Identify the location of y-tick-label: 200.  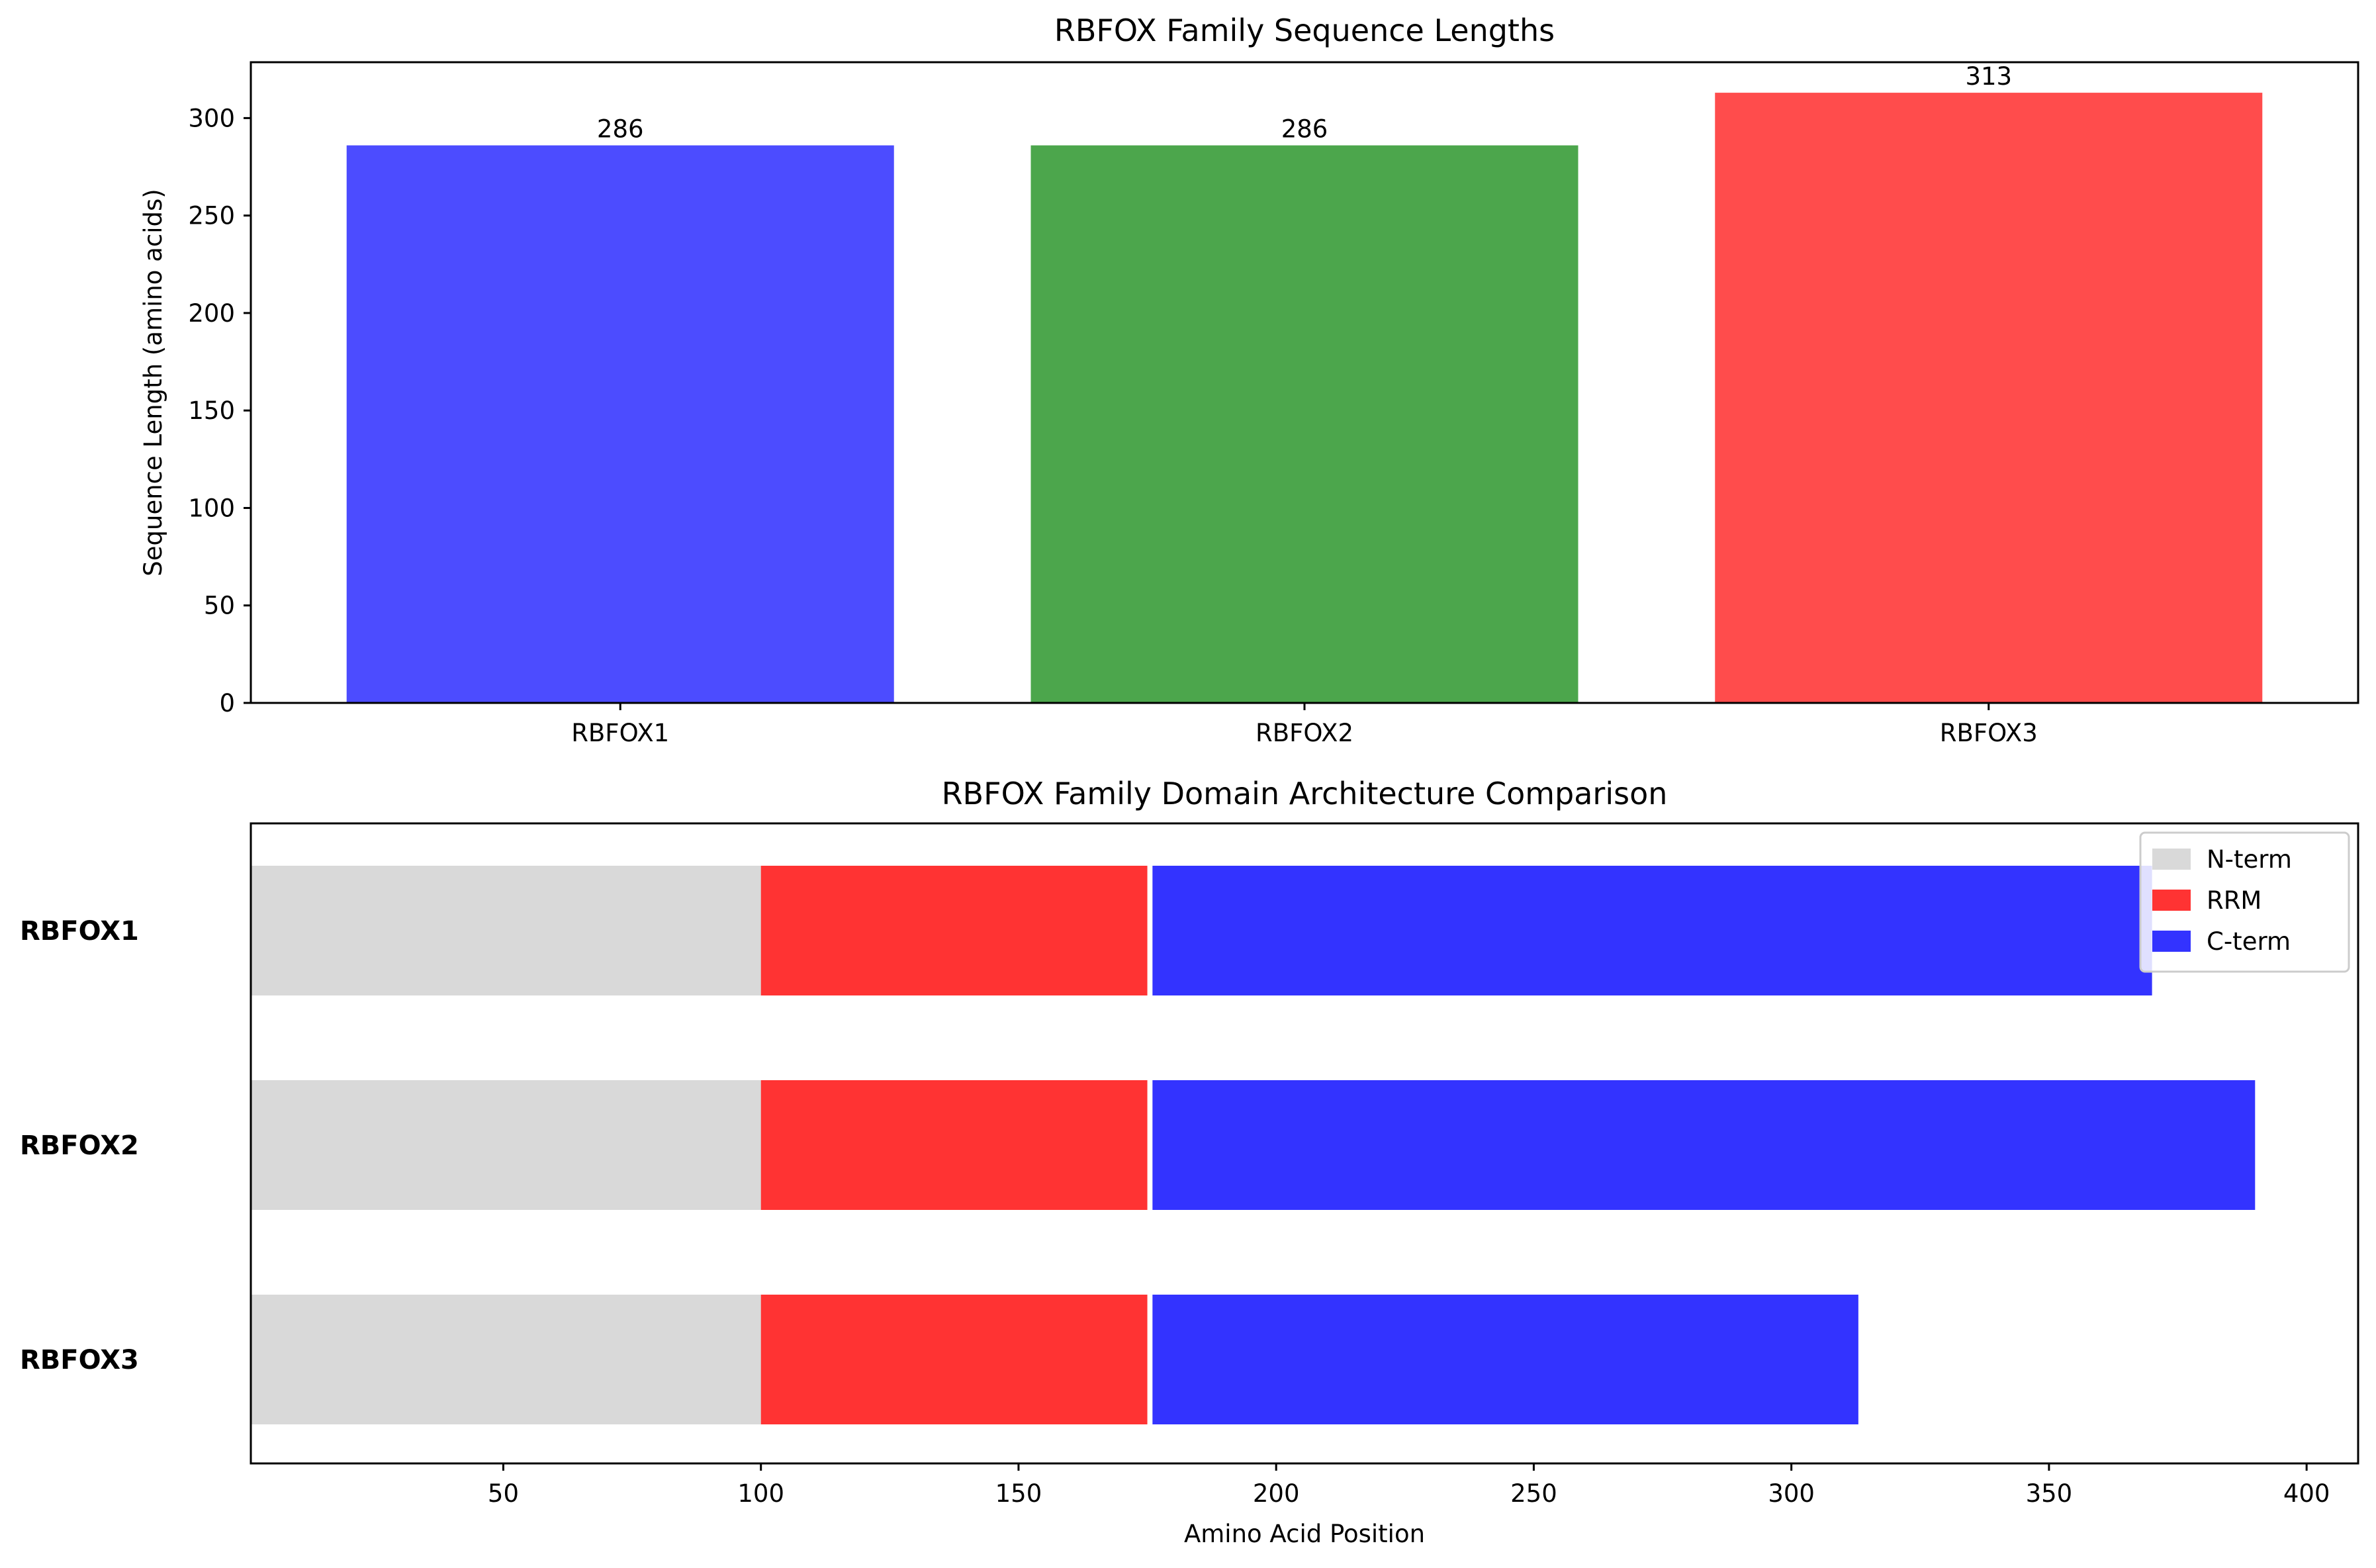
(211, 313).